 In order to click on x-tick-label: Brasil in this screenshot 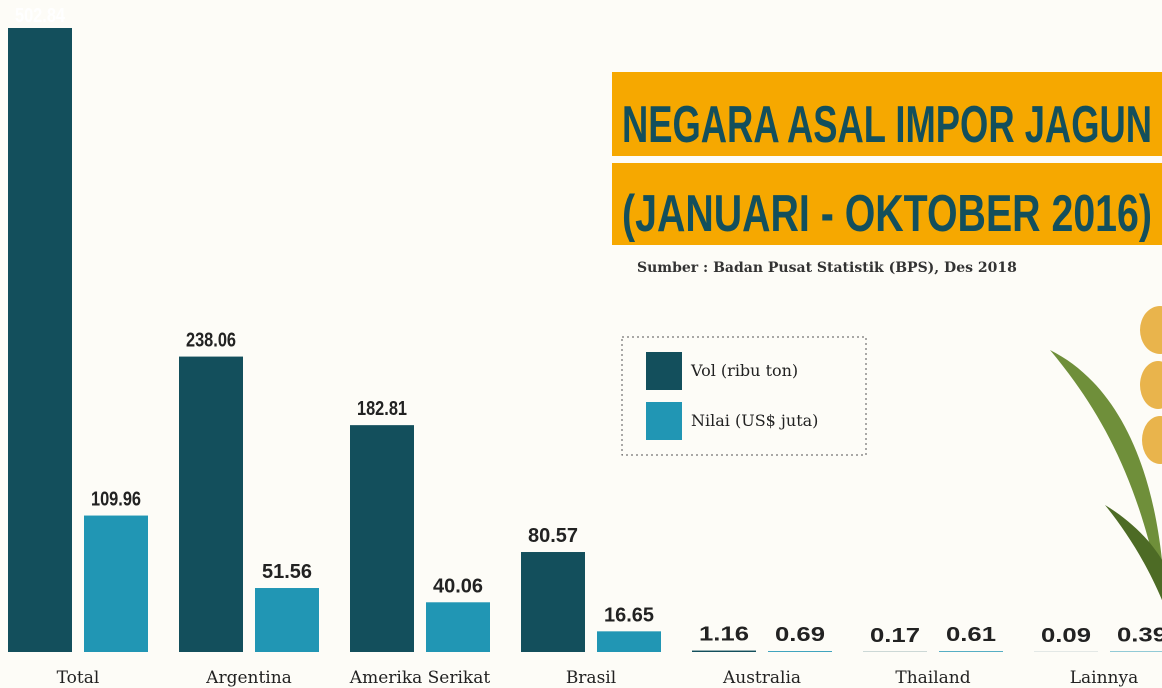, I will do `click(591, 678)`.